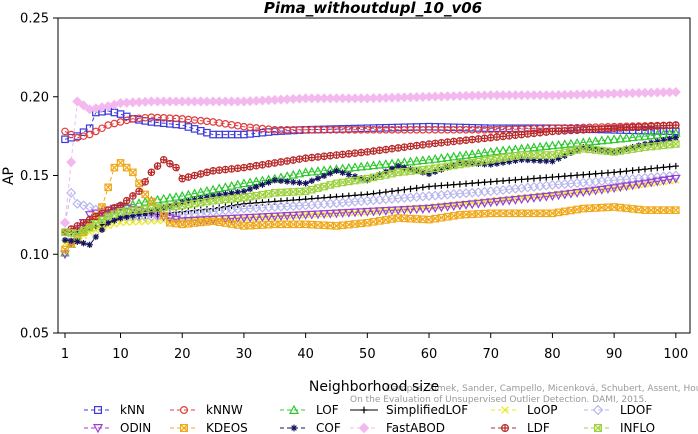  Describe the element at coordinates (637, 427) in the screenshot. I see `legend-label: INFLO` at that location.